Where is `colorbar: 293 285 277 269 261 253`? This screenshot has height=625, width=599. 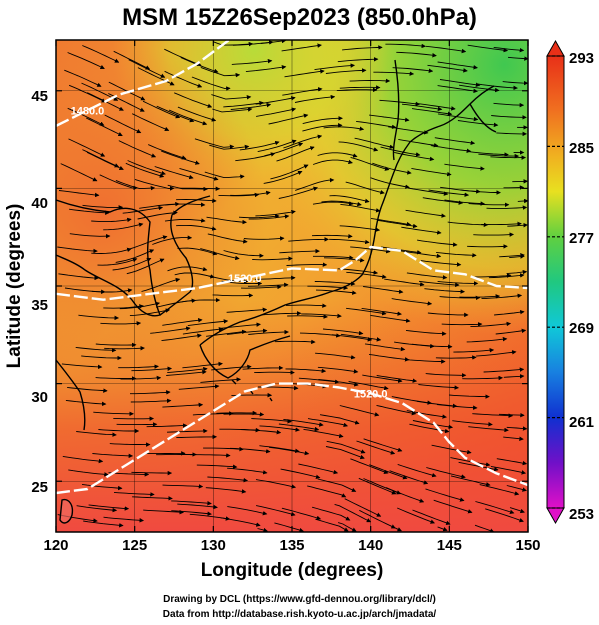 colorbar: 293 285 277 269 261 253 is located at coordinates (570, 282).